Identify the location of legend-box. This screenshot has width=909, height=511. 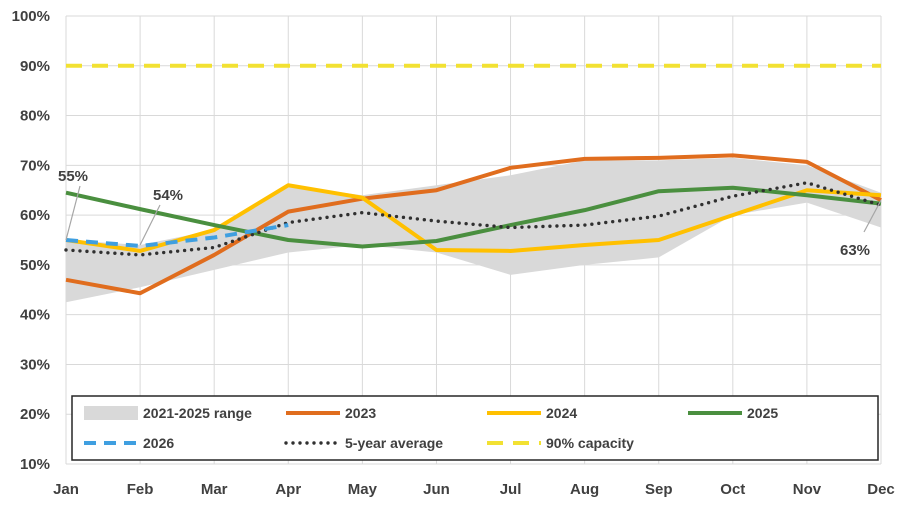
(475, 428).